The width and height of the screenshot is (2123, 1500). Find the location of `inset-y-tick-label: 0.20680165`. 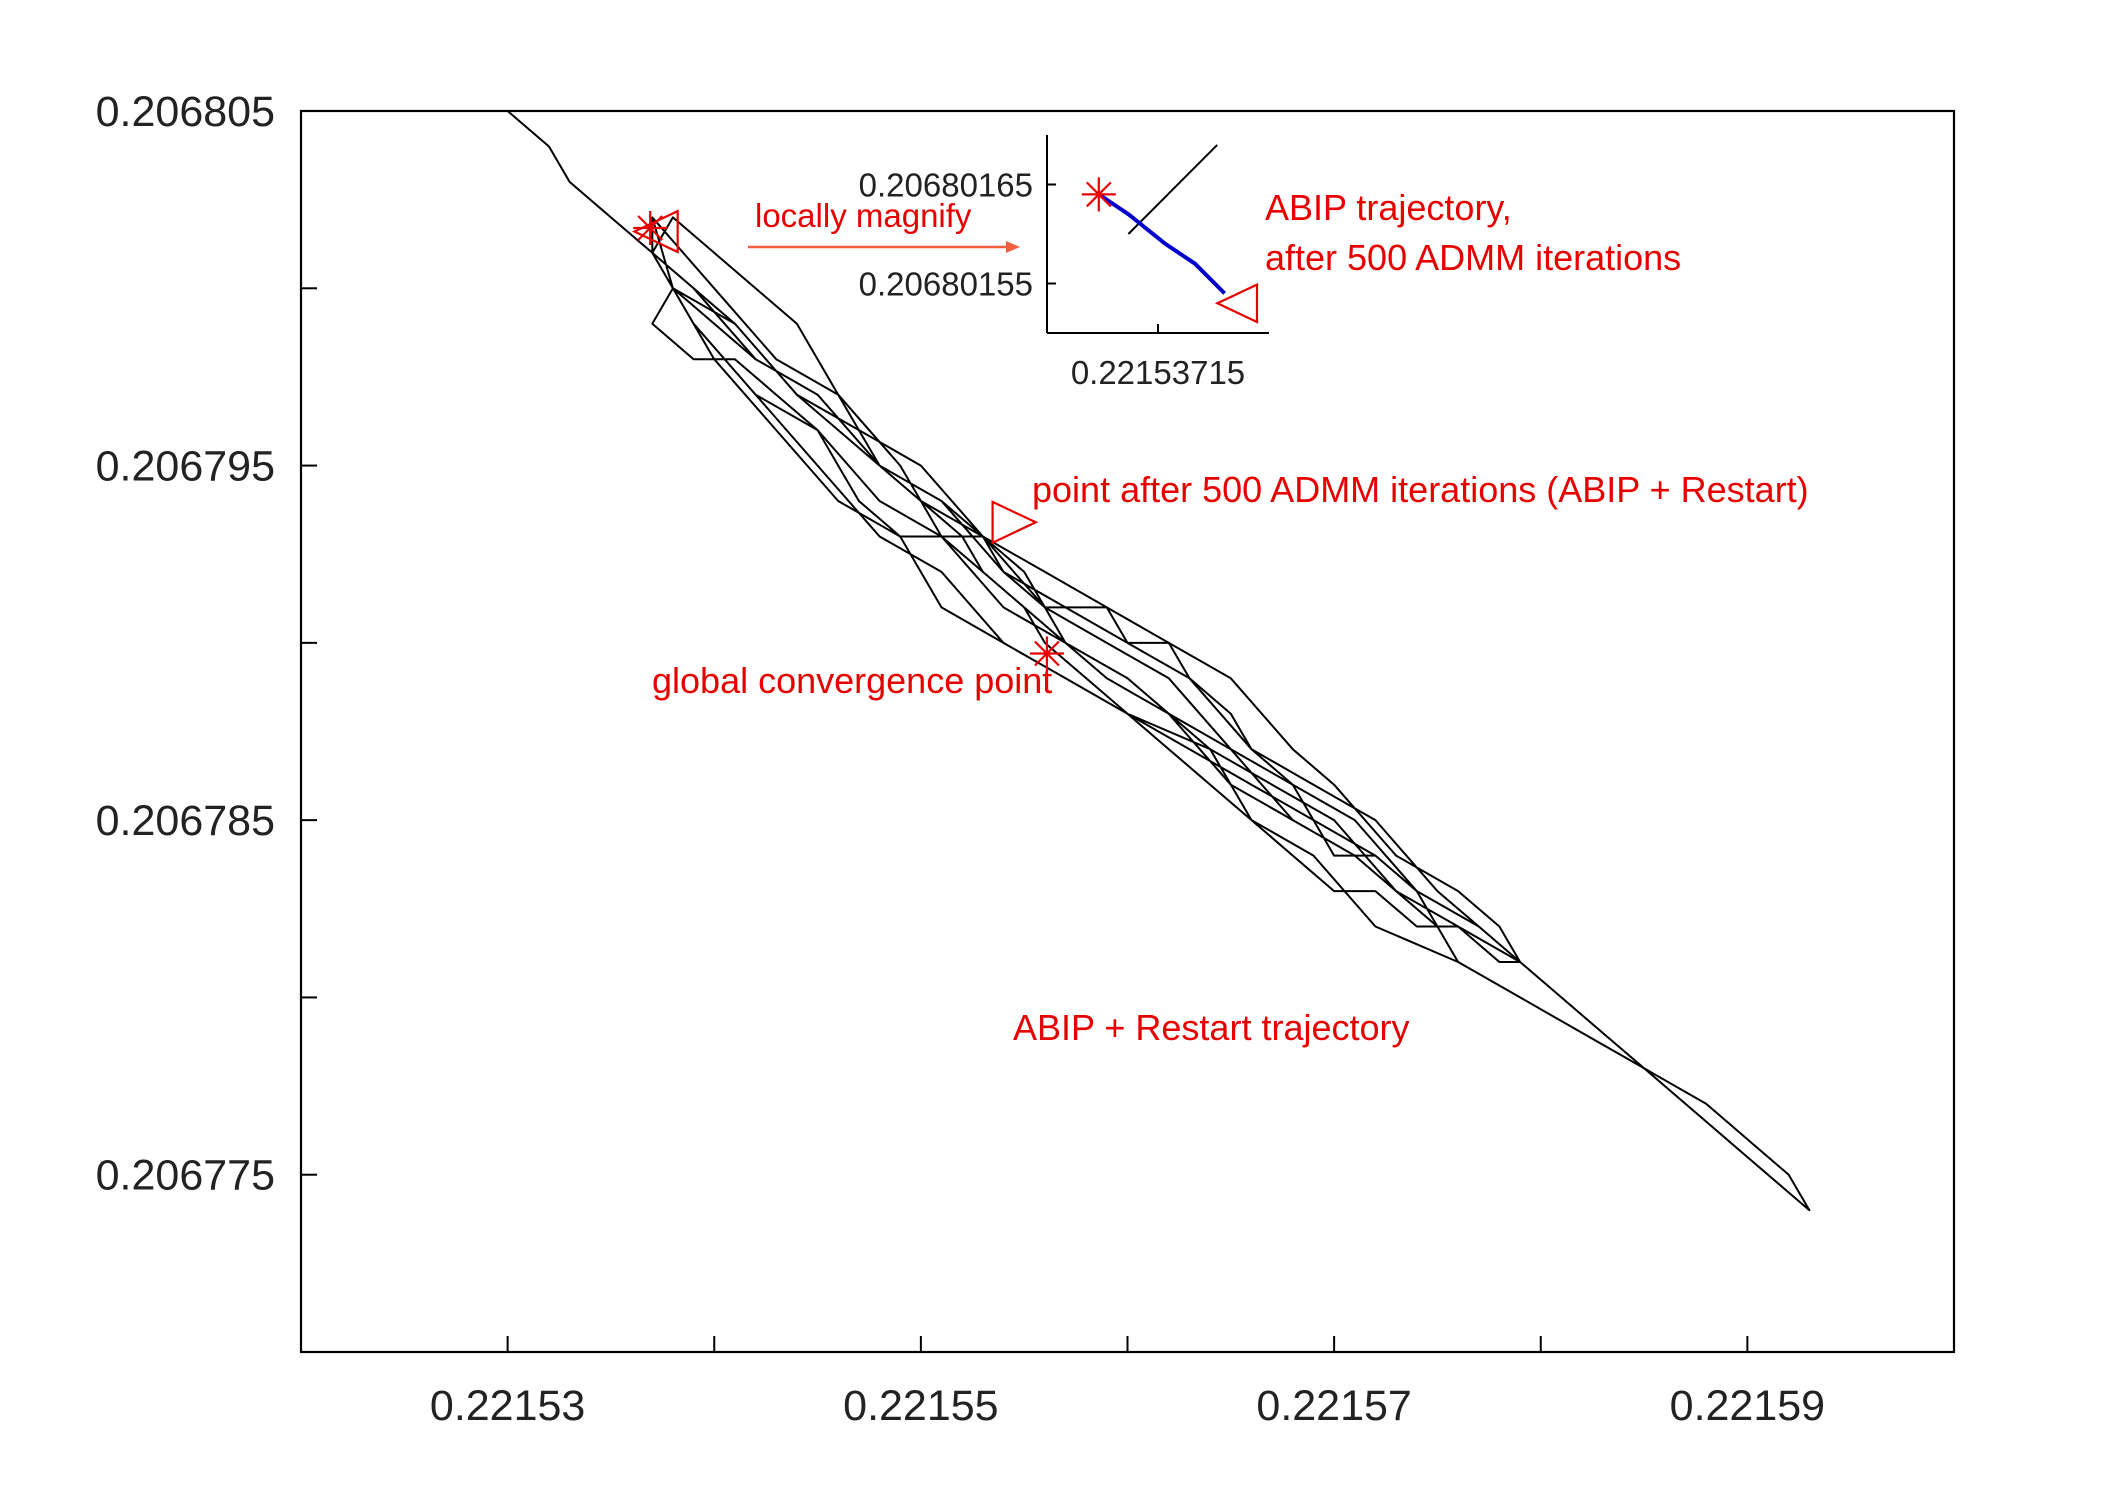

inset-y-tick-label: 0.20680165 is located at coordinates (946, 185).